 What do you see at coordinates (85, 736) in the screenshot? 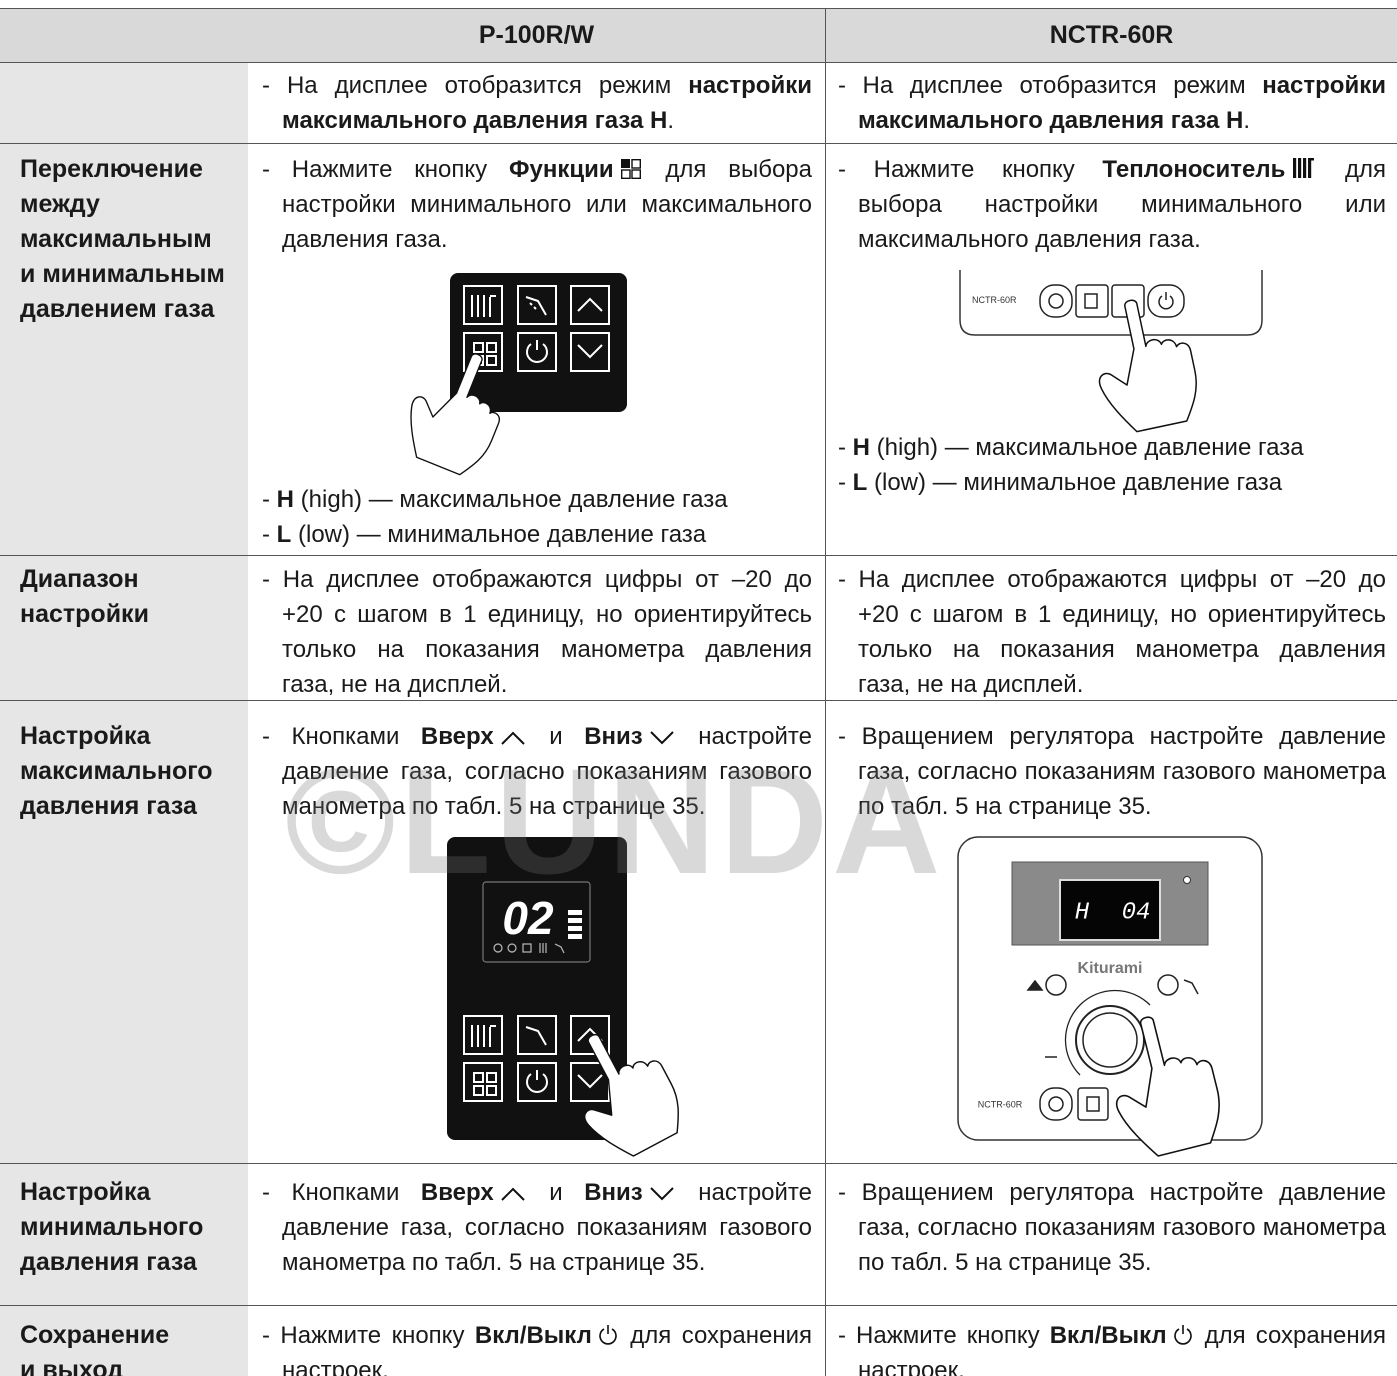
I see `text: Настройка` at bounding box center [85, 736].